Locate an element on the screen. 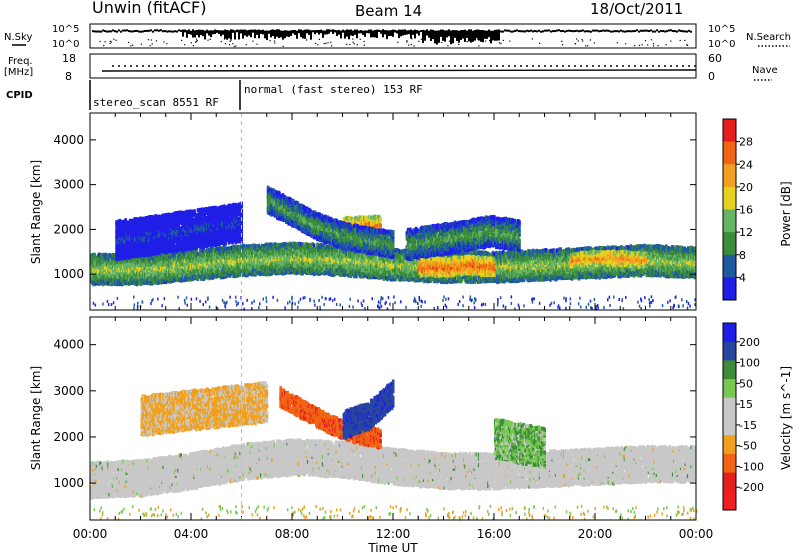 The image size is (800, 554). station-title: Unwin (fitACF) is located at coordinates (149, 8).